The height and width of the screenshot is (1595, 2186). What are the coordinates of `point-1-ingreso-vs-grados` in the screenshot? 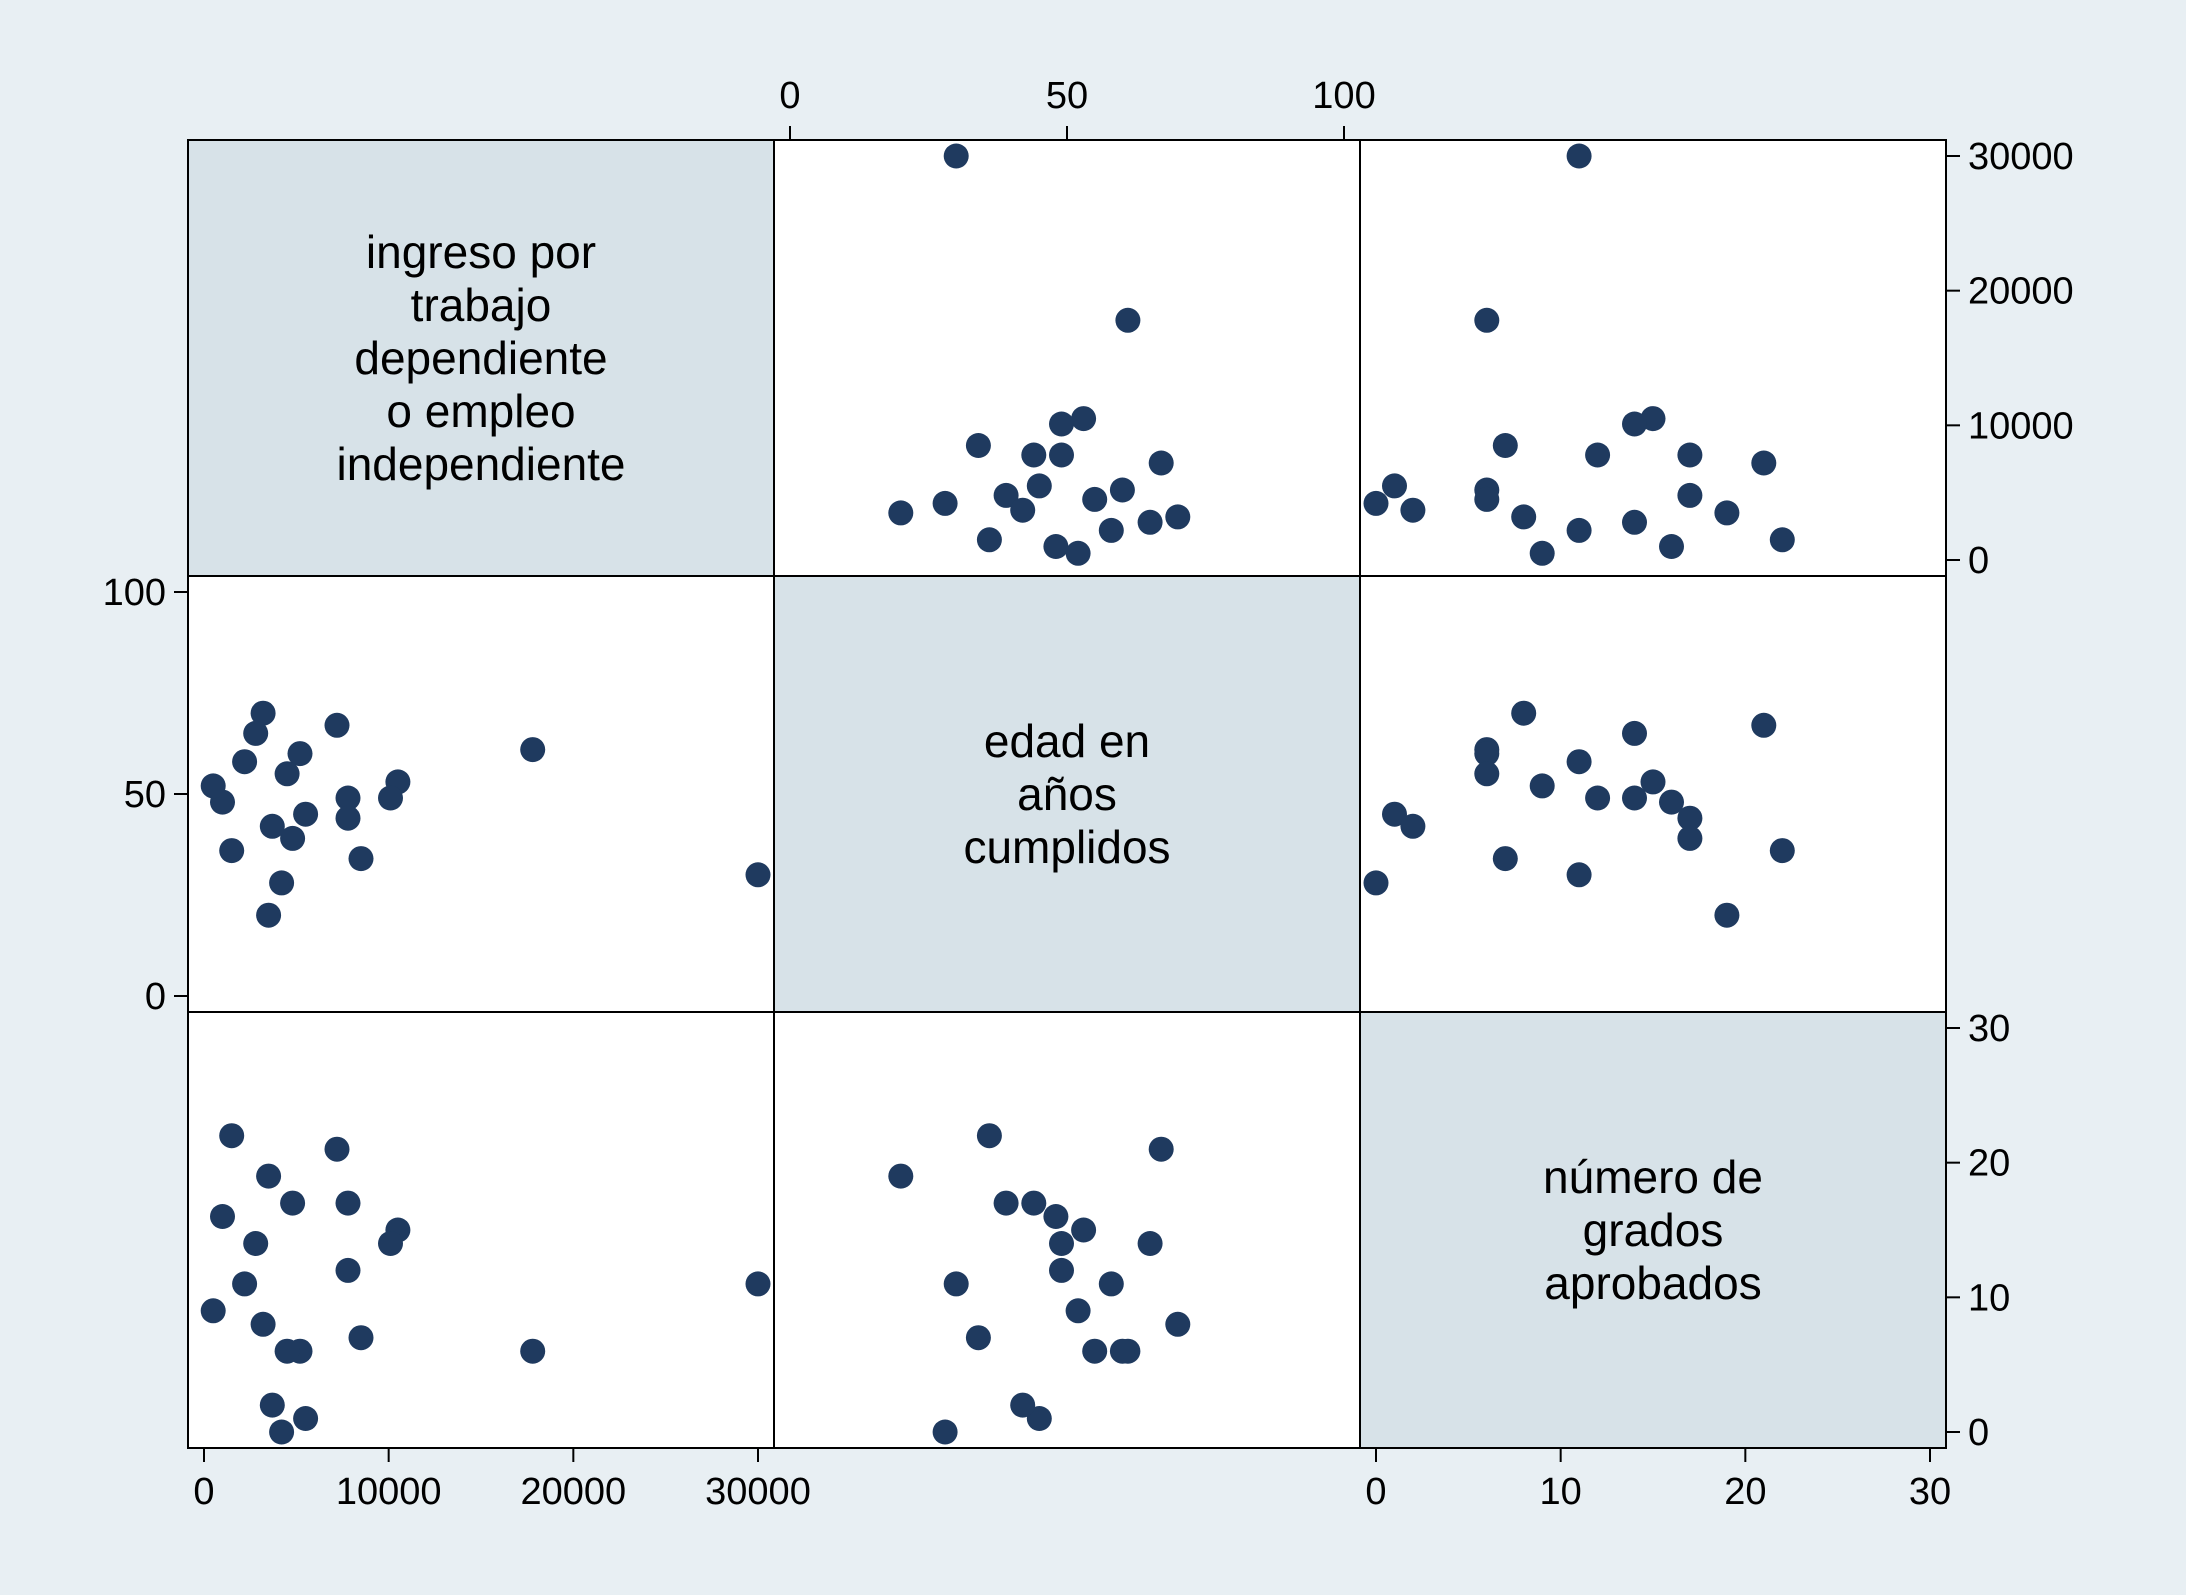 It's located at (1487, 320).